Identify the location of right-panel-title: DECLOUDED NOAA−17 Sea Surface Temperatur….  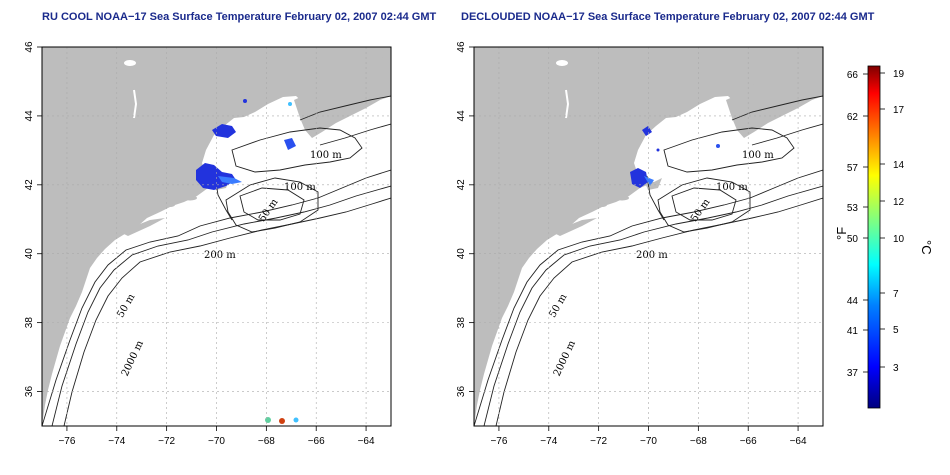
(668, 17).